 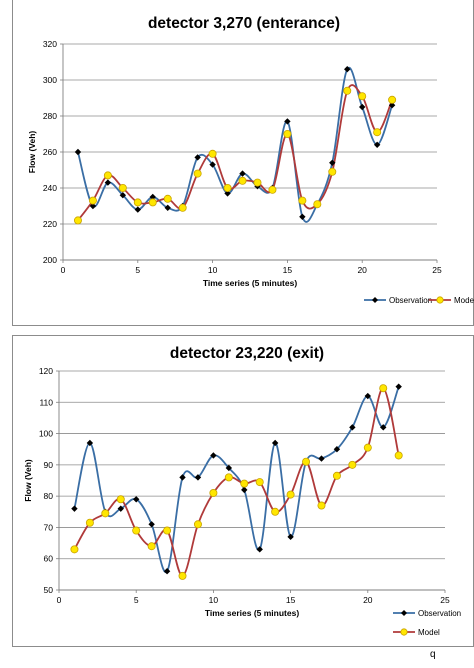 I want to click on y-tick-label: 240, so click(x=50, y=188).